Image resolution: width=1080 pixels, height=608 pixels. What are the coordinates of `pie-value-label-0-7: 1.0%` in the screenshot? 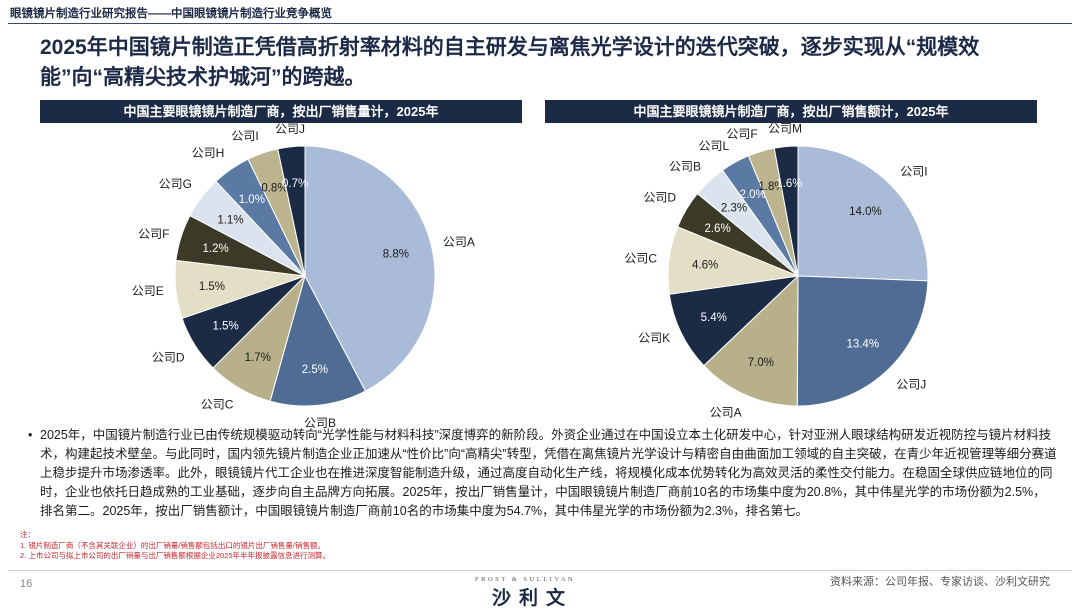 It's located at (252, 200).